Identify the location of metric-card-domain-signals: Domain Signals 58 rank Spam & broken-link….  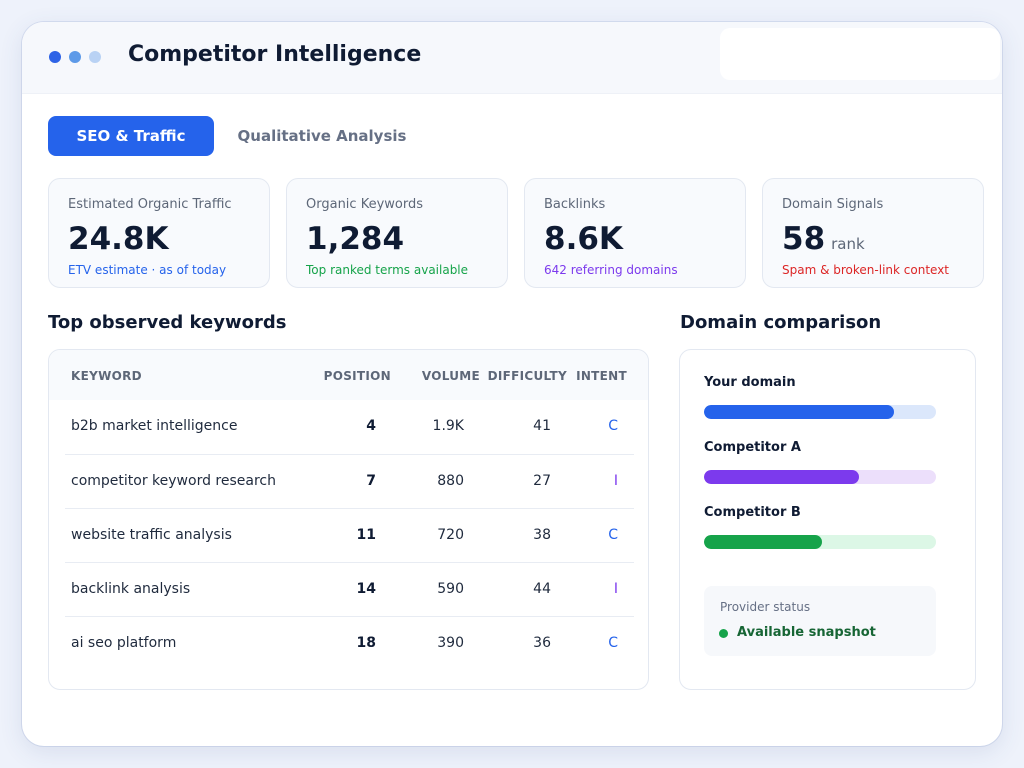
(873, 233).